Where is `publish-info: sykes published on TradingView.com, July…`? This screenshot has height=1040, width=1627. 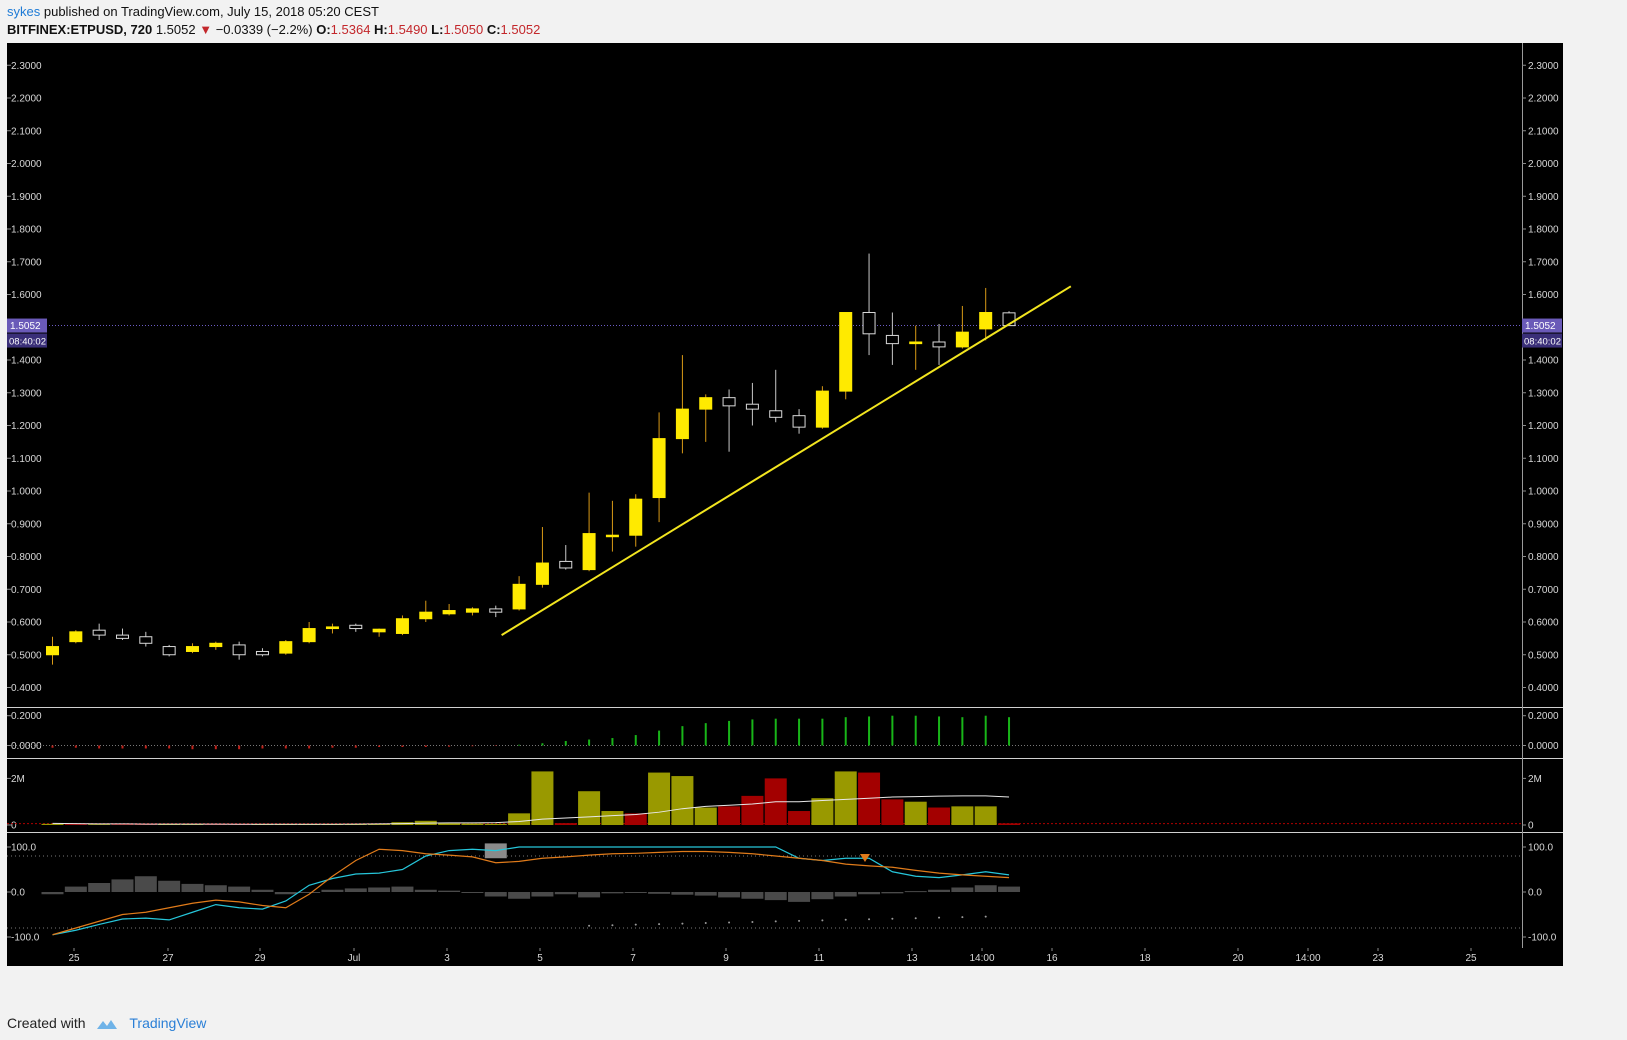 publish-info: sykes published on TradingView.com, July… is located at coordinates (193, 11).